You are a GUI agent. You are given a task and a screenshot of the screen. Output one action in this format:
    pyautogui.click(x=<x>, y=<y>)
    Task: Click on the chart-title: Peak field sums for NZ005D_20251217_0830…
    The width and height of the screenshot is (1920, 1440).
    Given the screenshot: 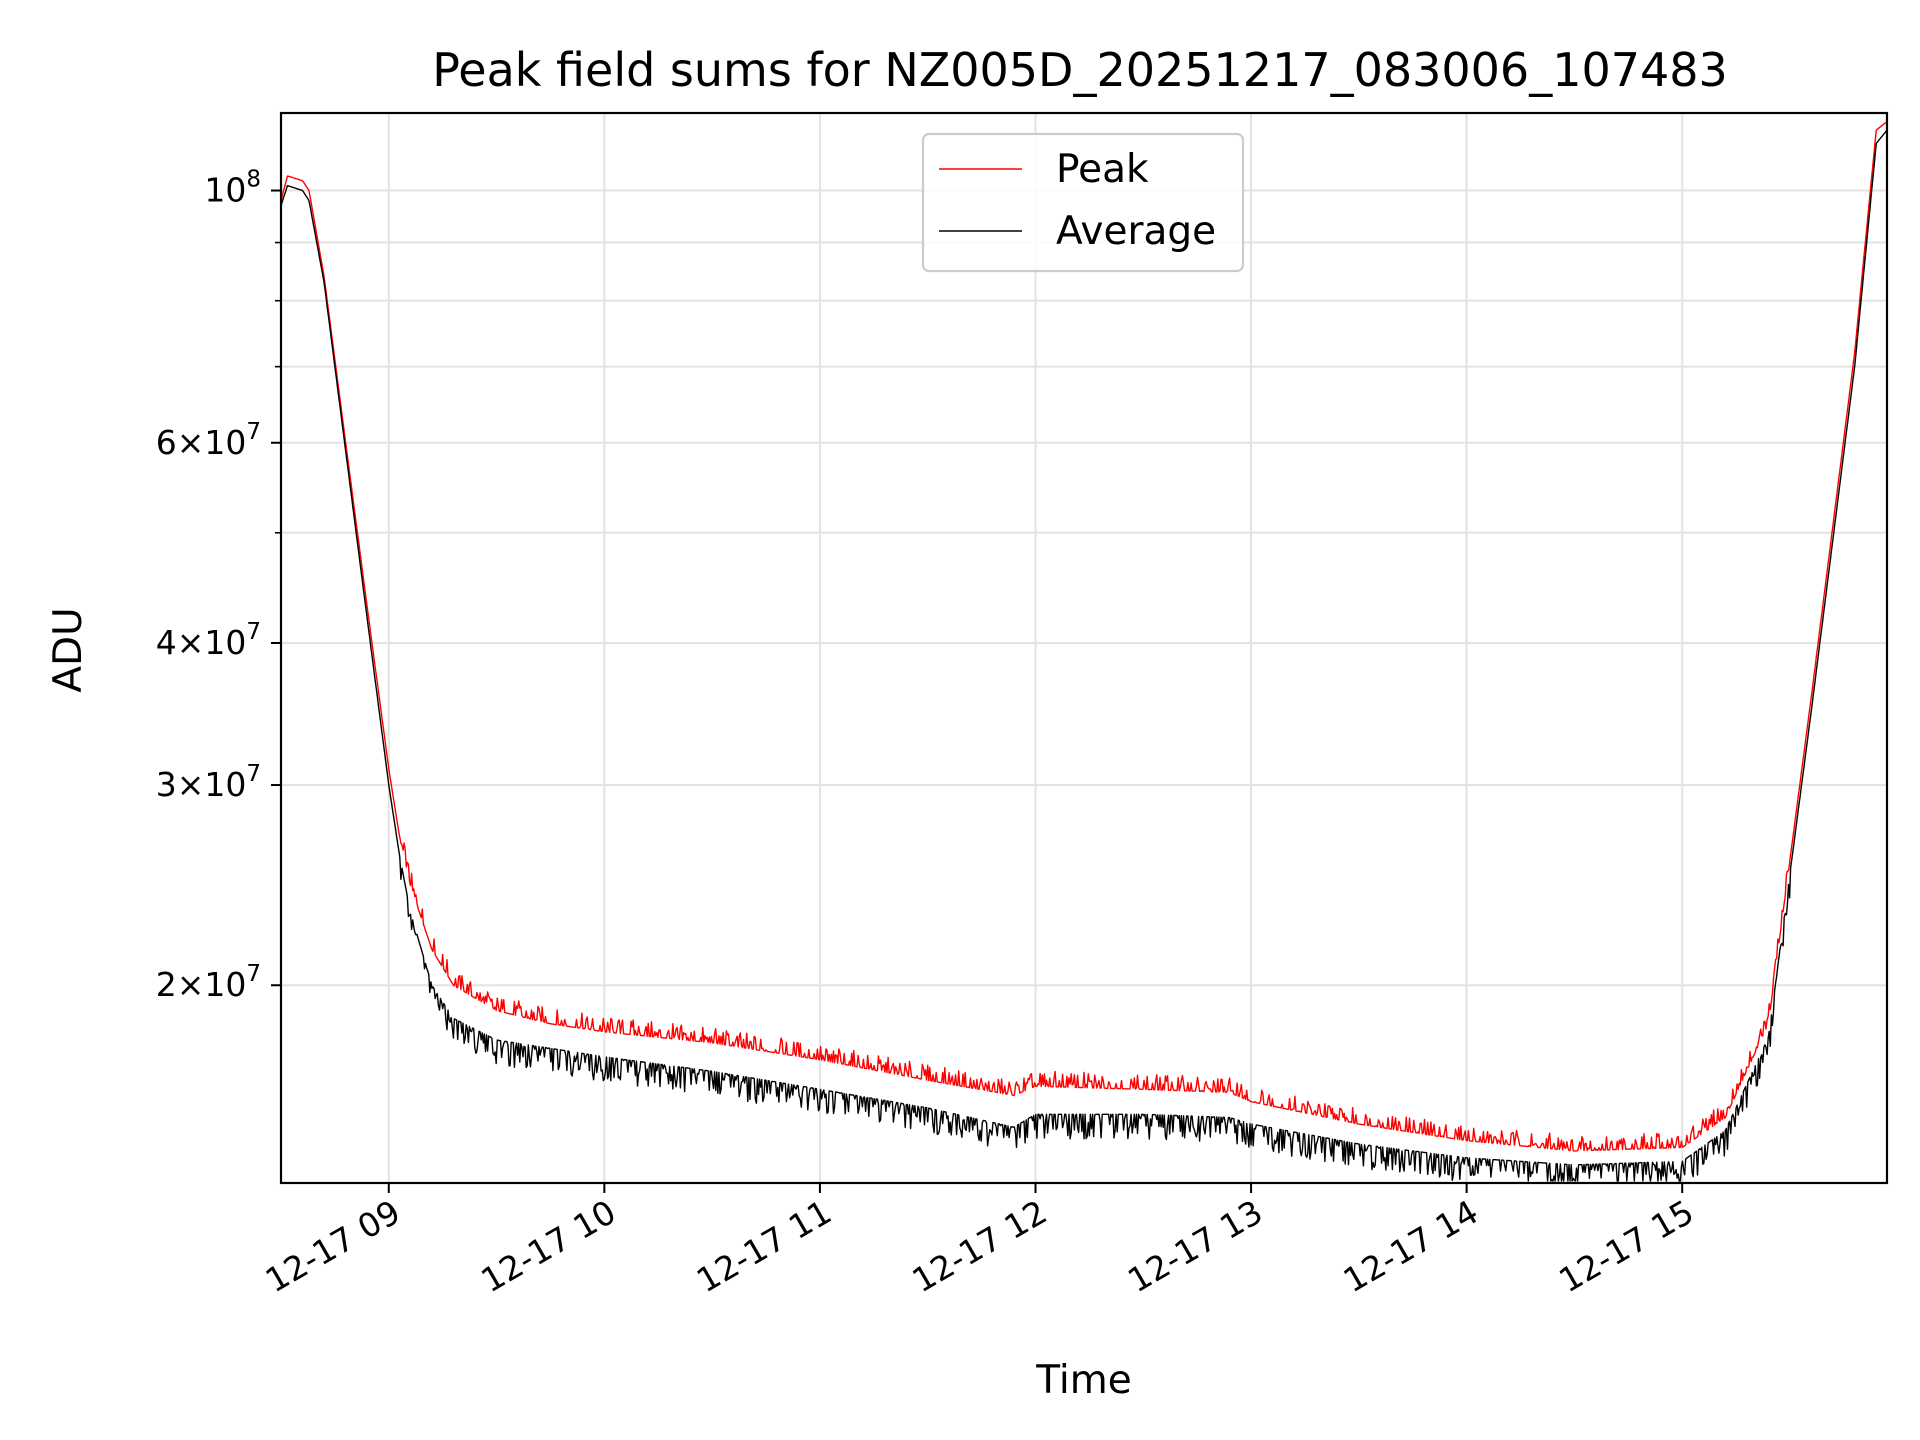 What is the action you would take?
    pyautogui.click(x=1080, y=70)
    